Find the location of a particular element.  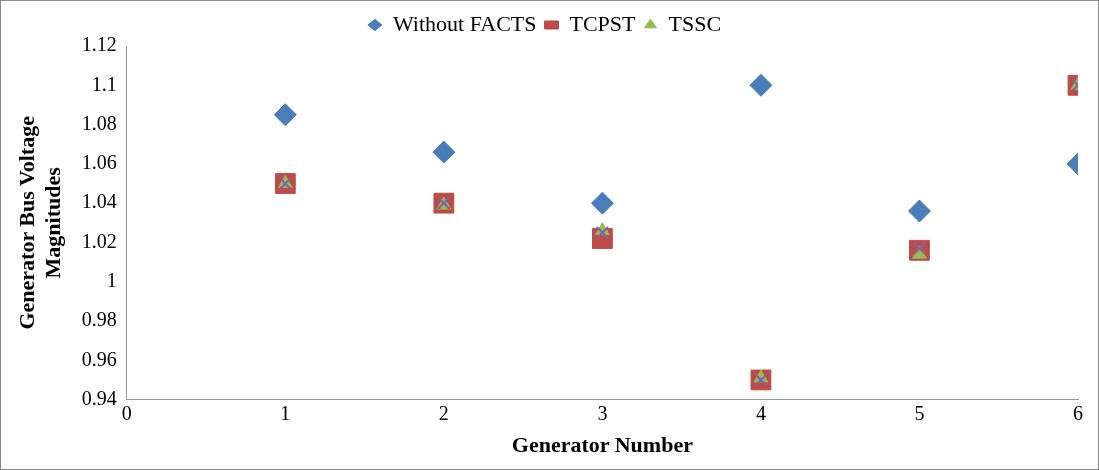

y-tick-label: 0.96 is located at coordinates (99, 358).